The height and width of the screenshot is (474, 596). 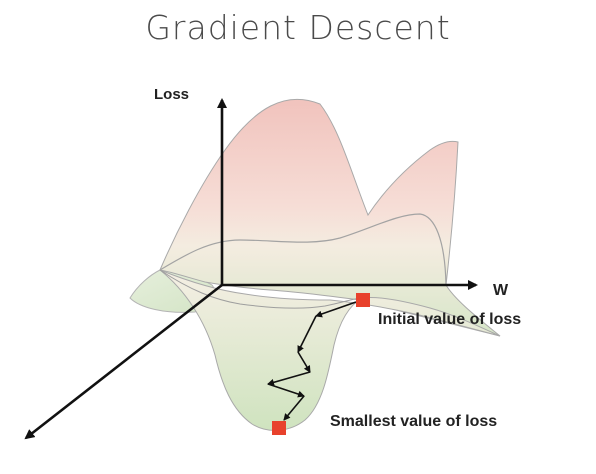 I want to click on loss-axis-label: Loss, so click(x=172, y=94).